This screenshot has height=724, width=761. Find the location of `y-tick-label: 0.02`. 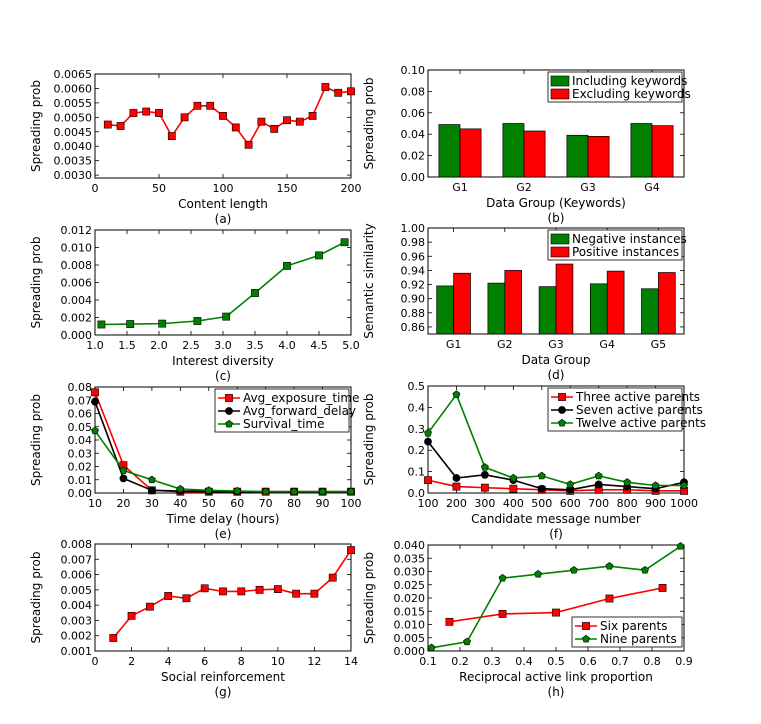

y-tick-label: 0.02 is located at coordinates (80, 467).